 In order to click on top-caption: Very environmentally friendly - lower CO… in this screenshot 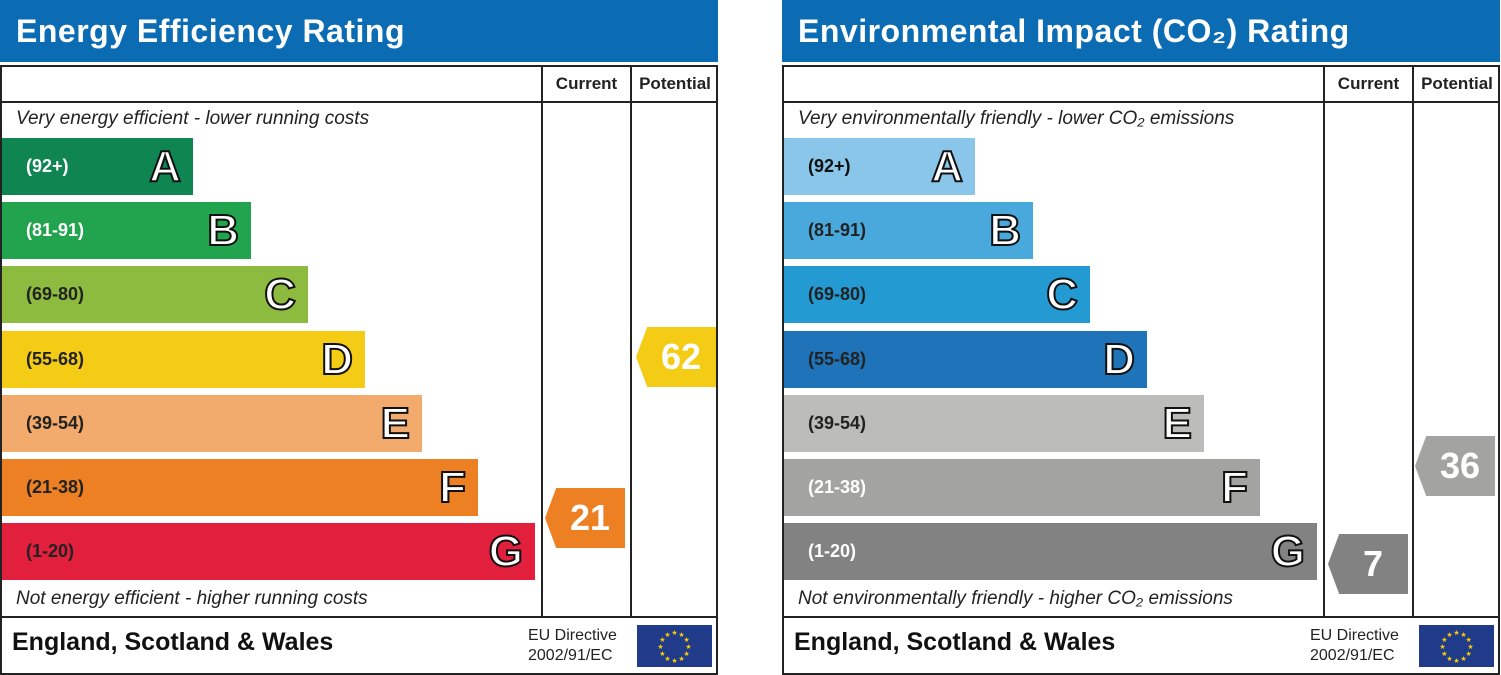, I will do `click(1016, 118)`.